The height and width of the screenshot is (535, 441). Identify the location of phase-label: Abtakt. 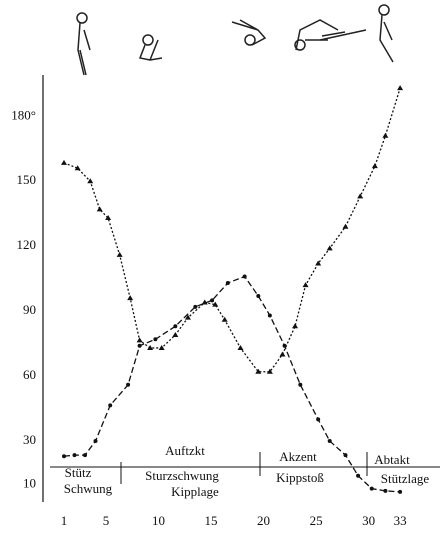
(392, 459).